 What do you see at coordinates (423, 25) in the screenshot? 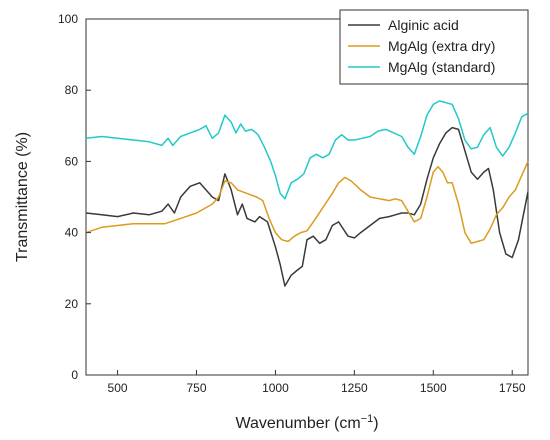
I see `legend-label: Alginic acid` at bounding box center [423, 25].